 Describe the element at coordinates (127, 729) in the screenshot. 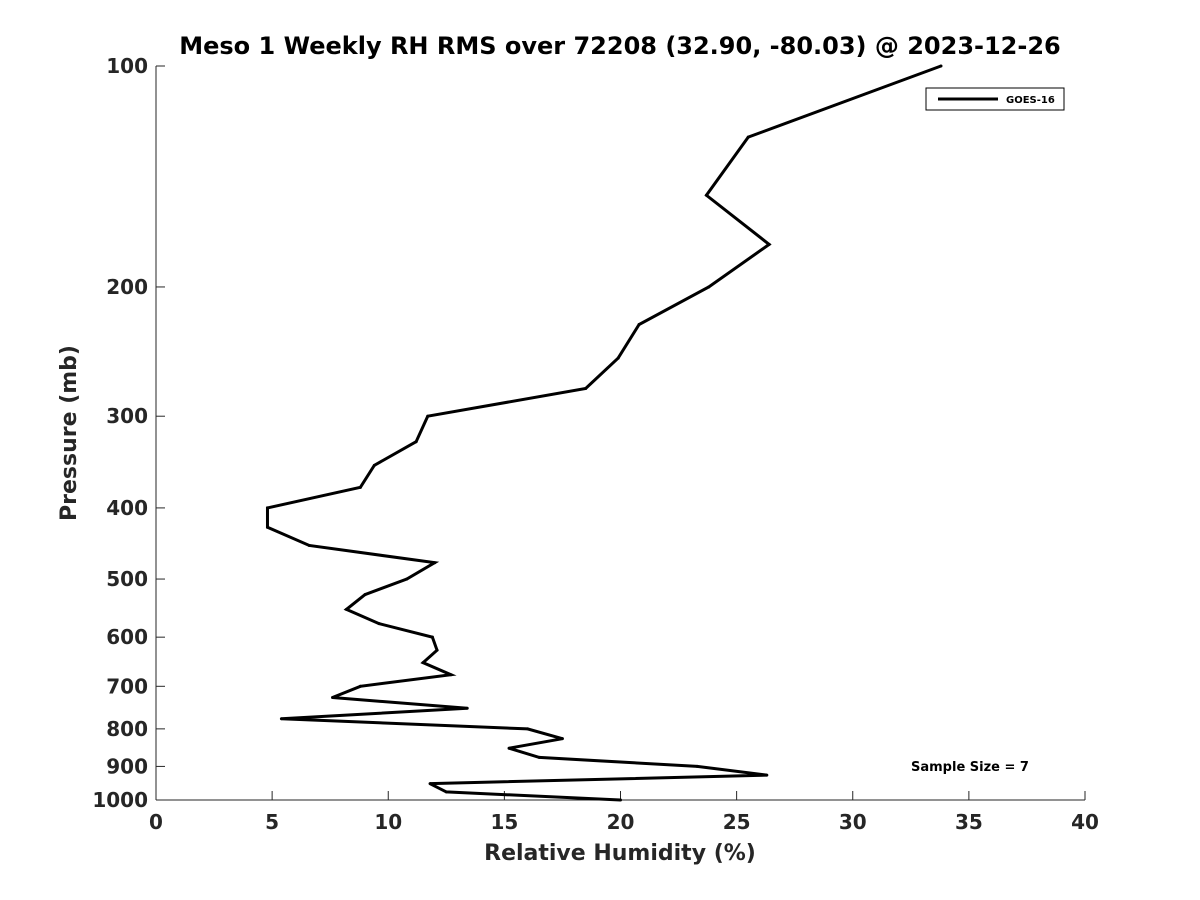

I see `y-tick-label: 800` at that location.